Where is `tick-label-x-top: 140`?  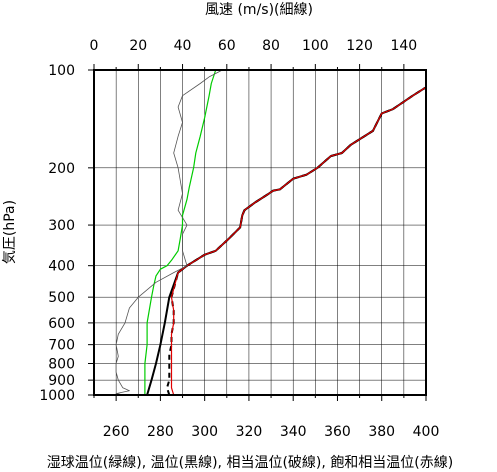 tick-label-x-top: 140 is located at coordinates (403, 46).